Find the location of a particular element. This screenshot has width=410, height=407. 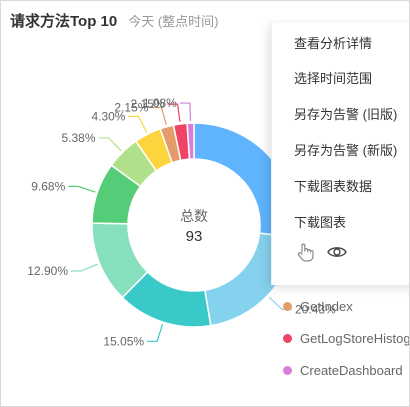

menu-item-save-as-alert-new: 另存为告警 (新版) is located at coordinates (346, 150).